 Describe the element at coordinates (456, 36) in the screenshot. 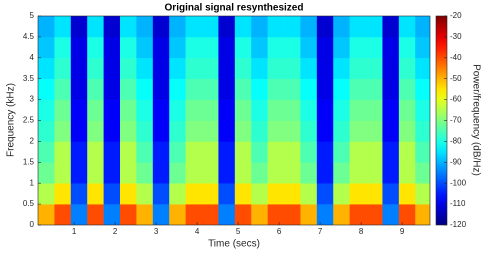

I see `colorbar-tick-label: -30` at that location.